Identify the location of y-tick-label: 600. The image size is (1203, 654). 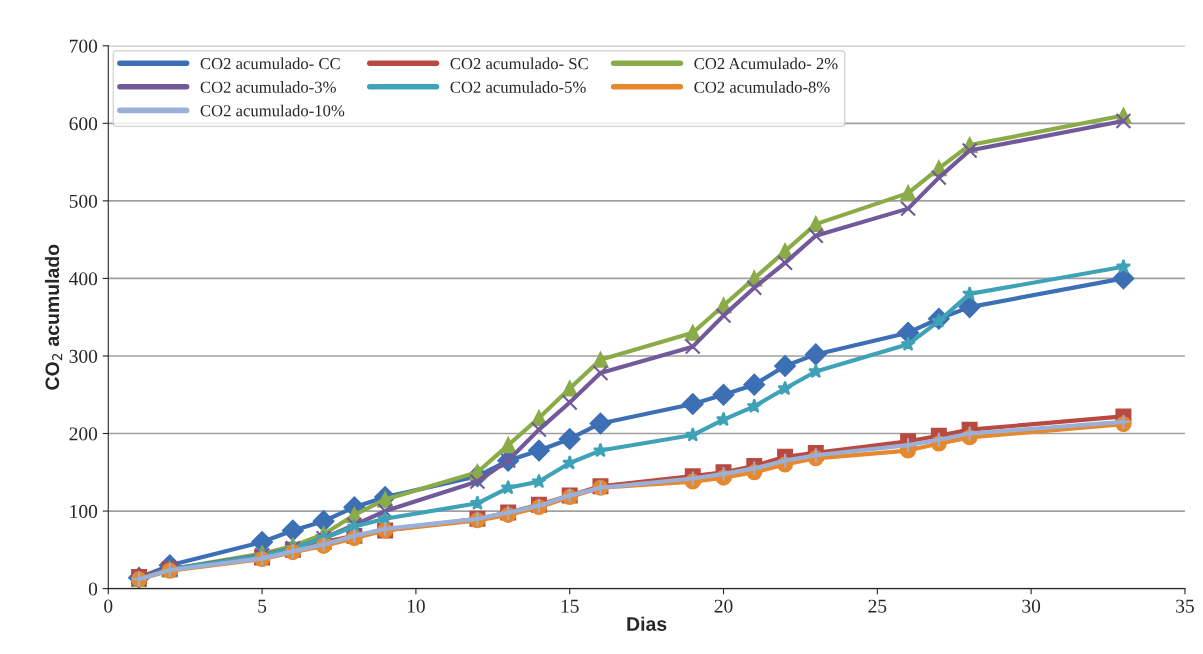
(83, 124).